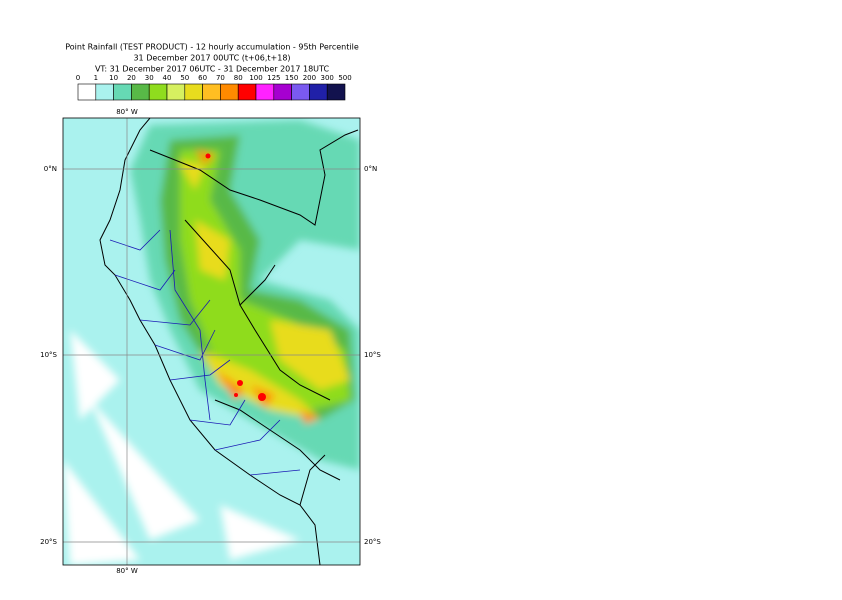 The image size is (842, 600). Describe the element at coordinates (184, 78) in the screenshot. I see `colorbar-label: 50` at that location.